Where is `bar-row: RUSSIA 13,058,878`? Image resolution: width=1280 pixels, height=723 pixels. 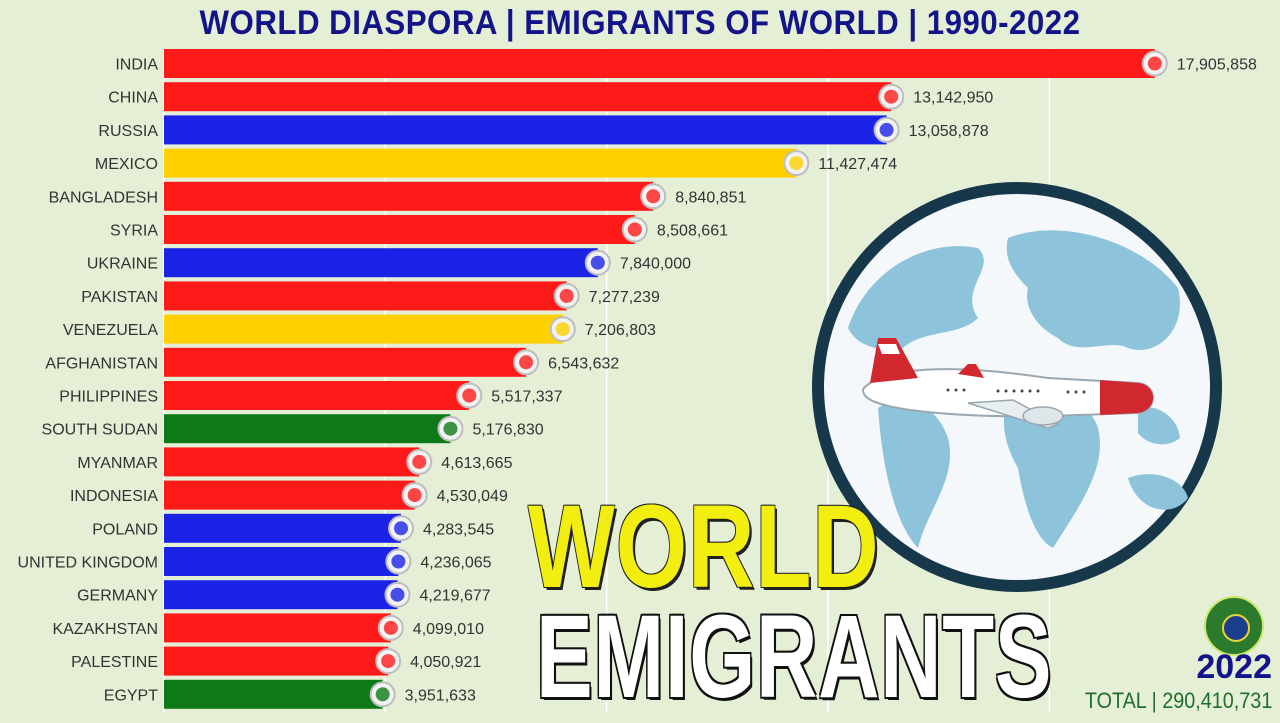
bar-row: RUSSIA 13,058,878 is located at coordinates (543, 130).